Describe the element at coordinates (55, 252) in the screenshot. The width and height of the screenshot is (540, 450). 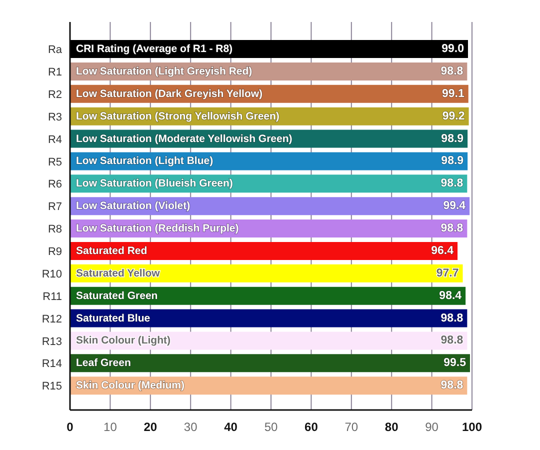
I see `y-tick-label: R9` at that location.